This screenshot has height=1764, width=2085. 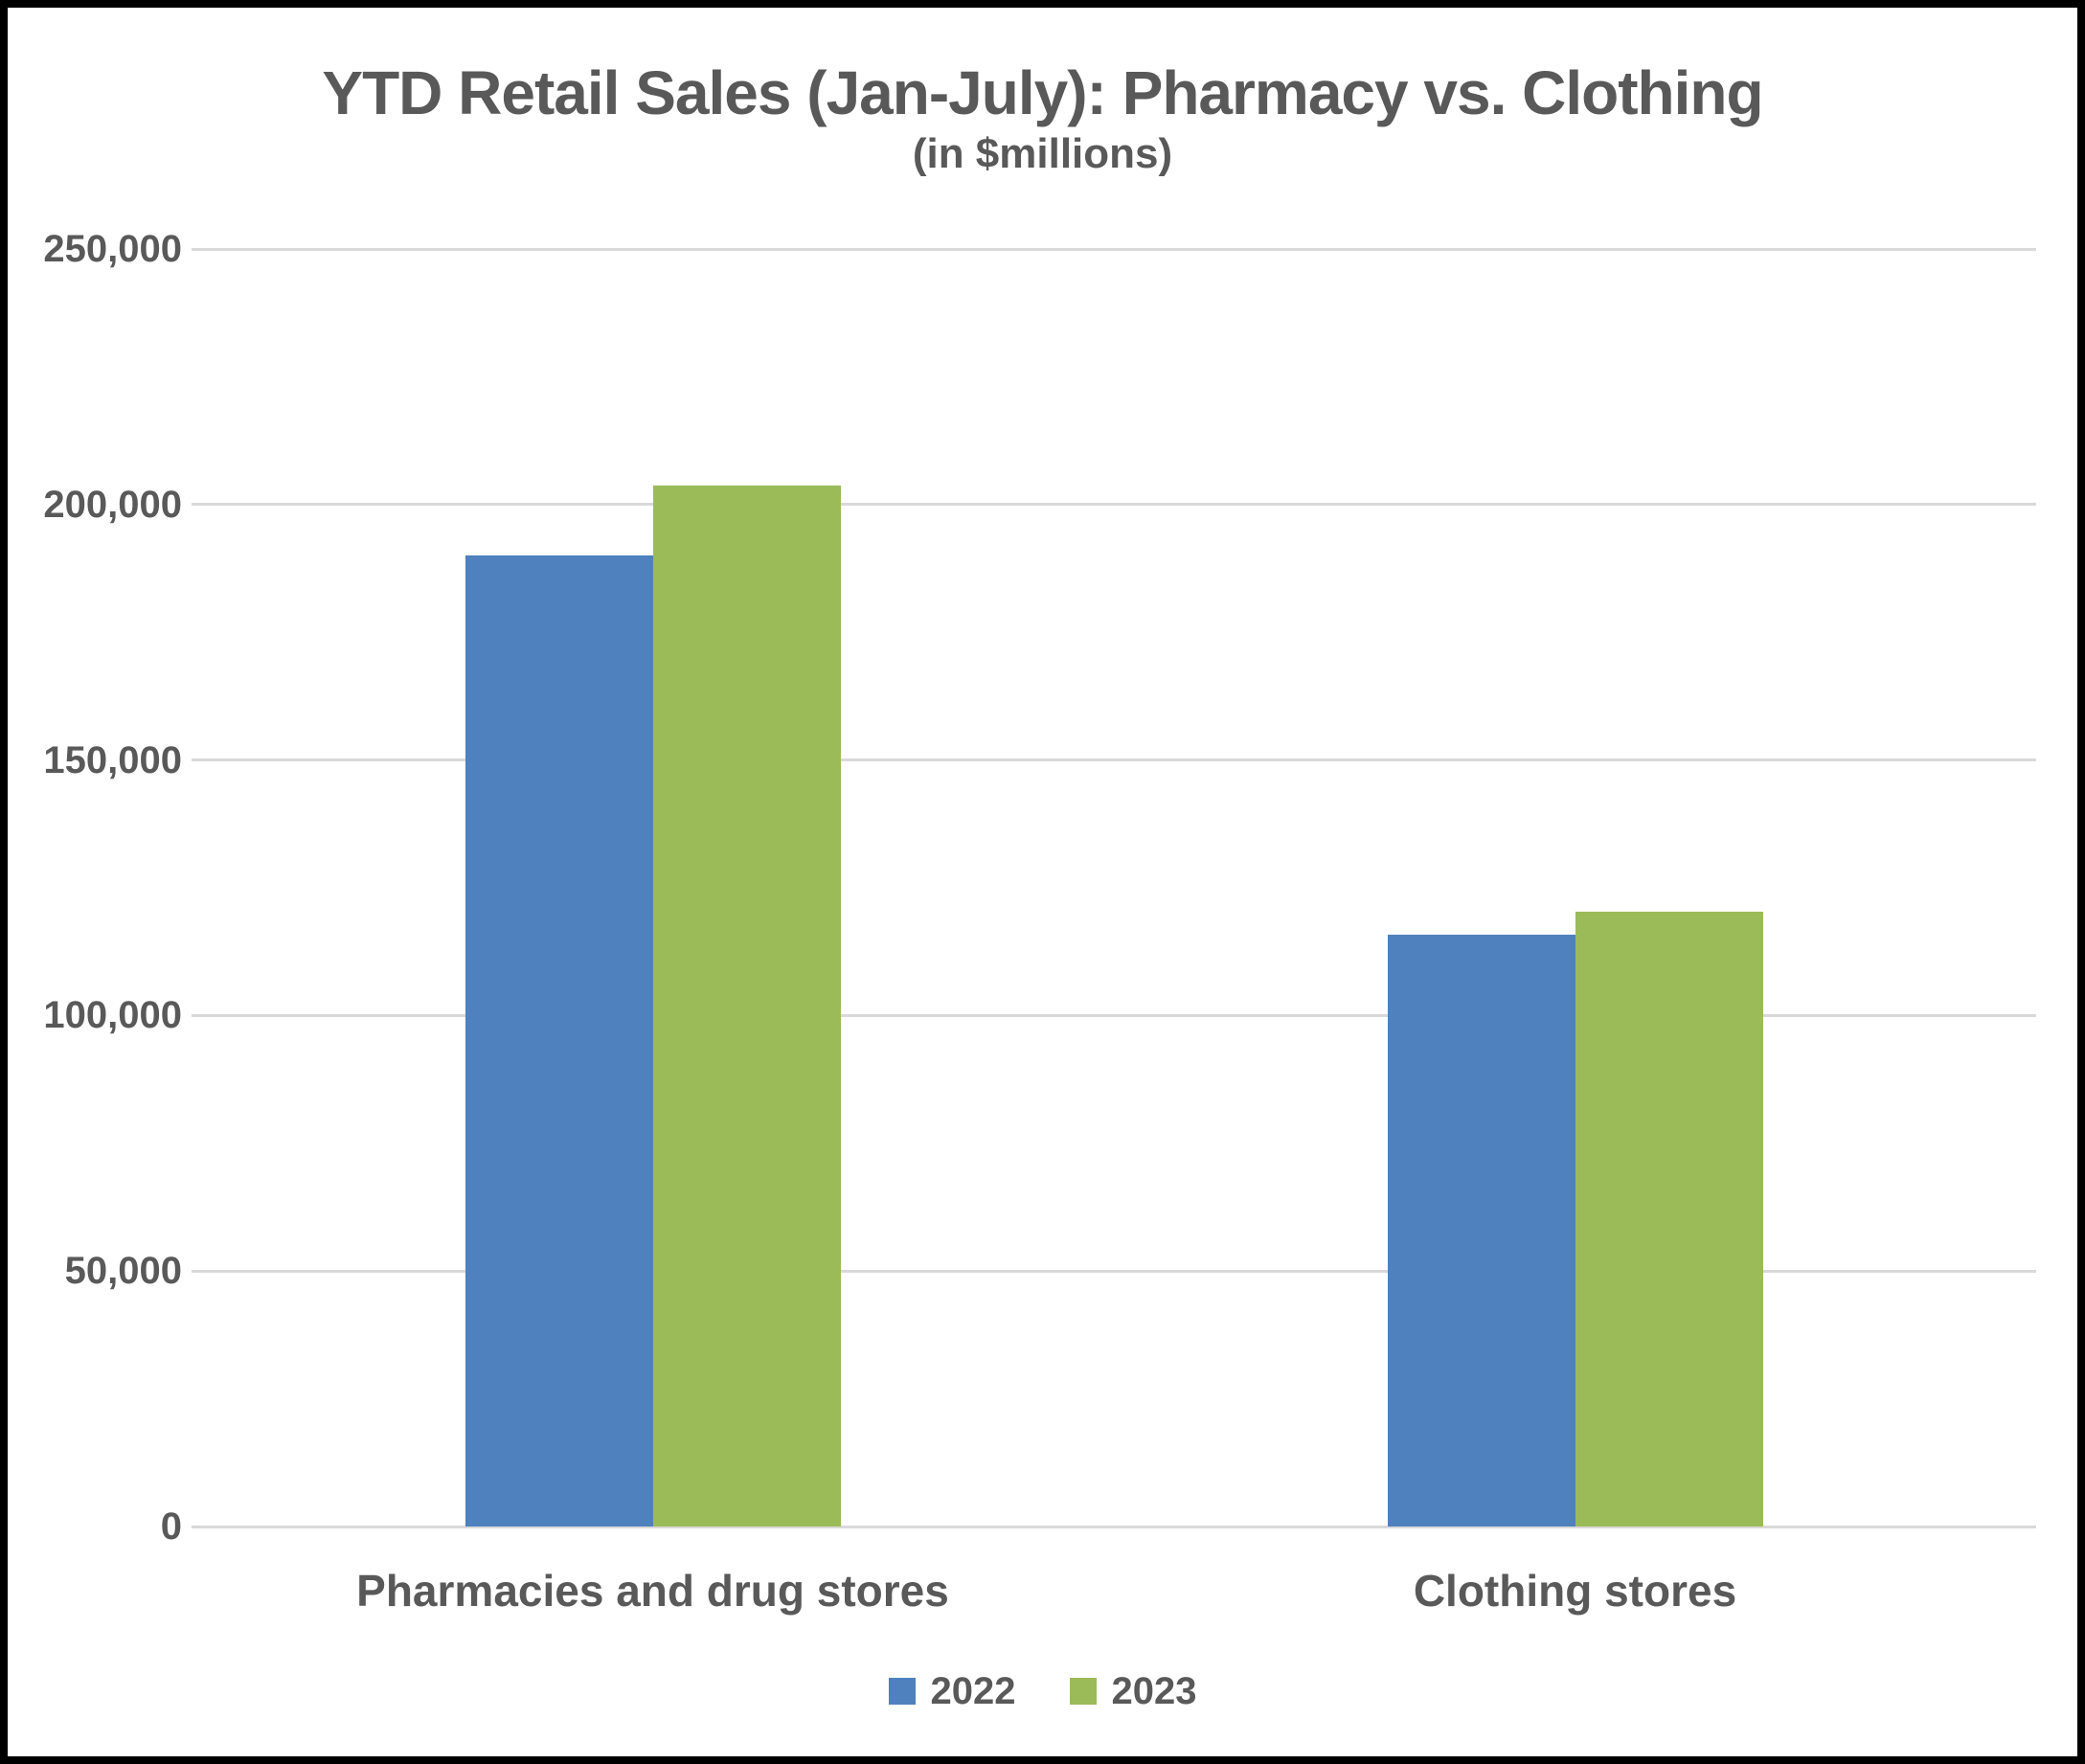 I want to click on bar-2023-clothing-stores, so click(x=1669, y=1219).